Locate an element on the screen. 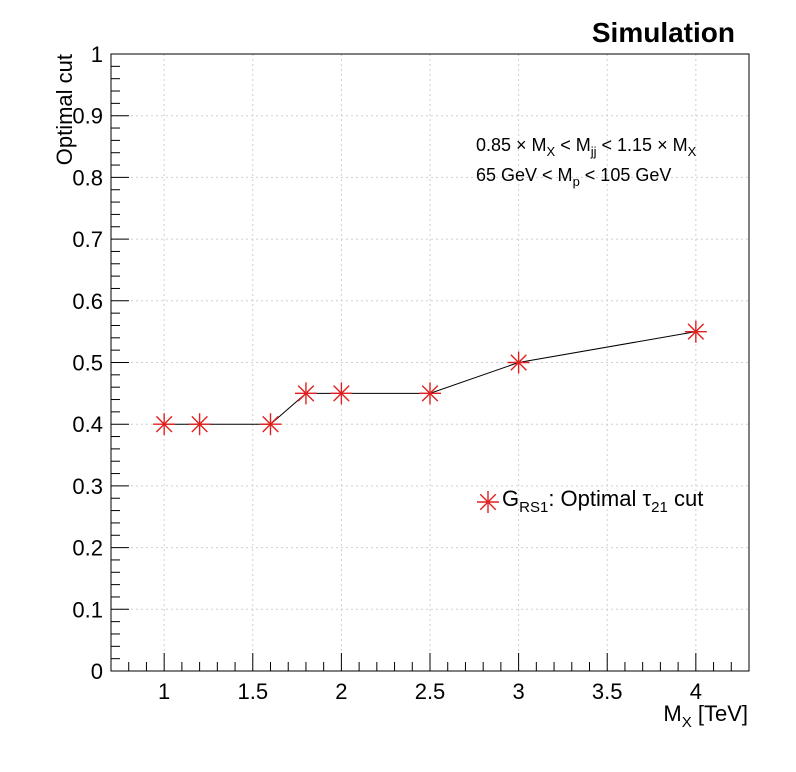 This screenshot has height=772, width=796. y-tick-label: 0.4 is located at coordinates (87, 424).